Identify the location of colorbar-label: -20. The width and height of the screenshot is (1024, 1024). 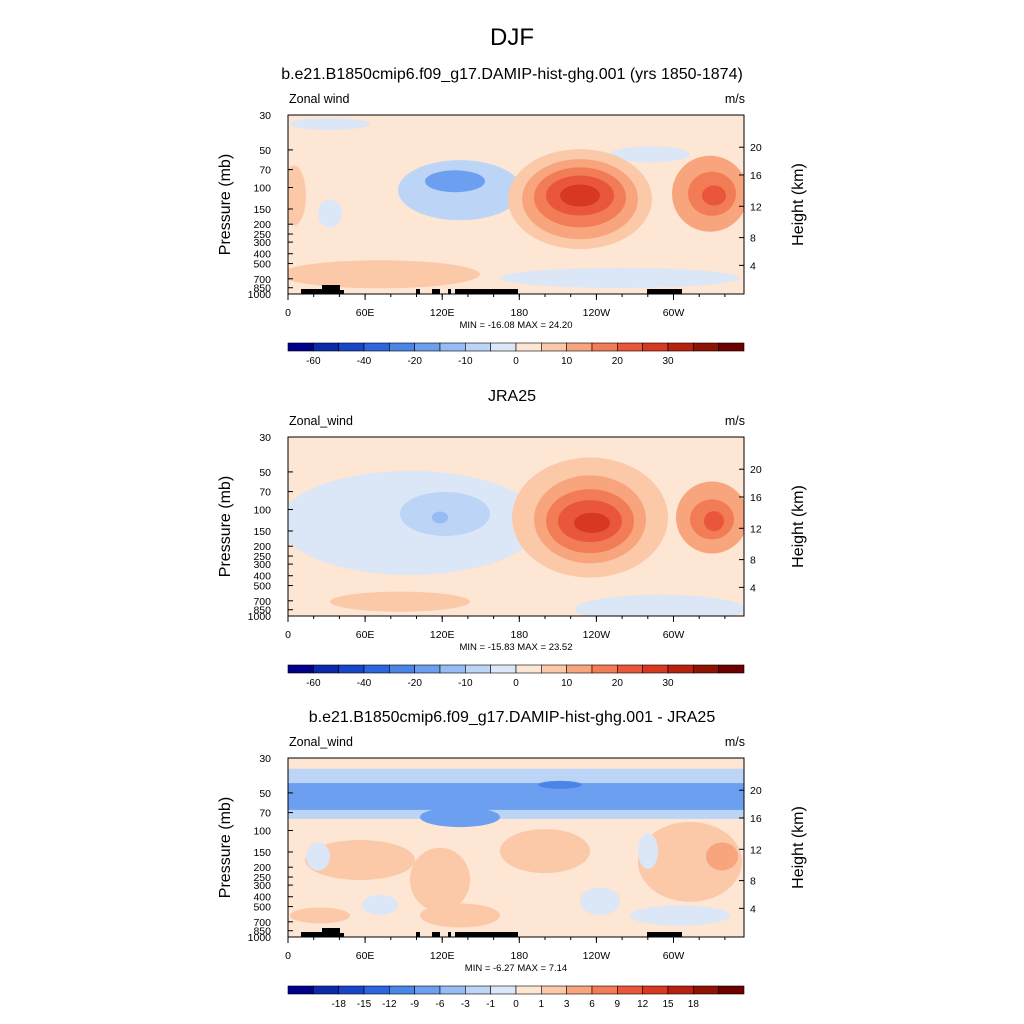
(414, 361).